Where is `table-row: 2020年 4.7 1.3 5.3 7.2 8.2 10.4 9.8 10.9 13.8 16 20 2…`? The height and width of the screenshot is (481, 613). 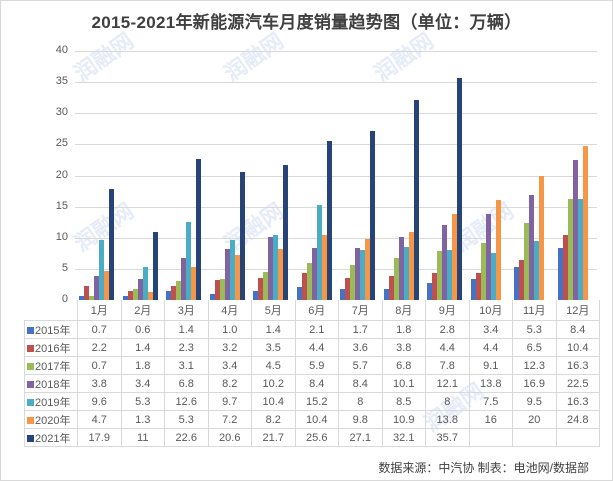
table-row: 2020年 4.7 1.3 5.3 7.2 8.2 10.4 9.8 10.9 13.8 16 20 2… is located at coordinates (312, 419).